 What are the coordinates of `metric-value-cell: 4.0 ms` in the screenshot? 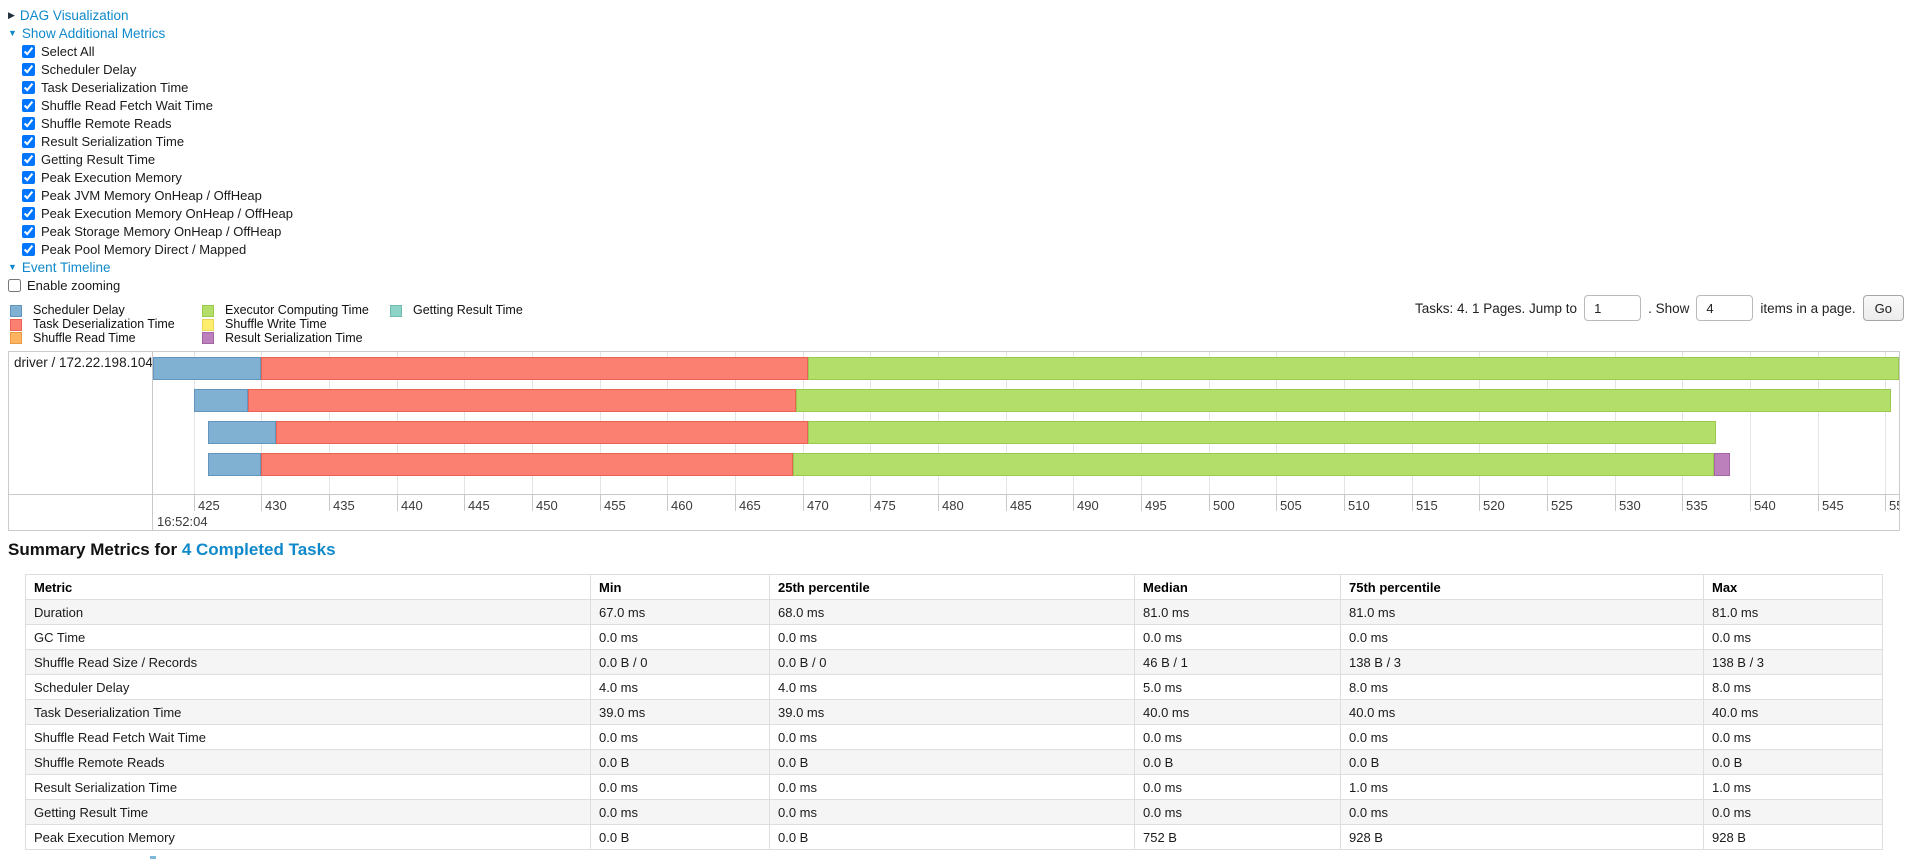 It's located at (952, 687).